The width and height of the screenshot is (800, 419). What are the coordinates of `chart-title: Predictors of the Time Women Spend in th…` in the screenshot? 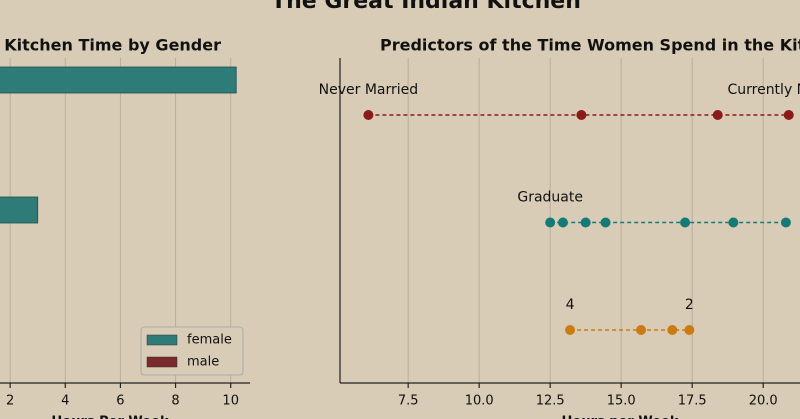 It's located at (590, 45).